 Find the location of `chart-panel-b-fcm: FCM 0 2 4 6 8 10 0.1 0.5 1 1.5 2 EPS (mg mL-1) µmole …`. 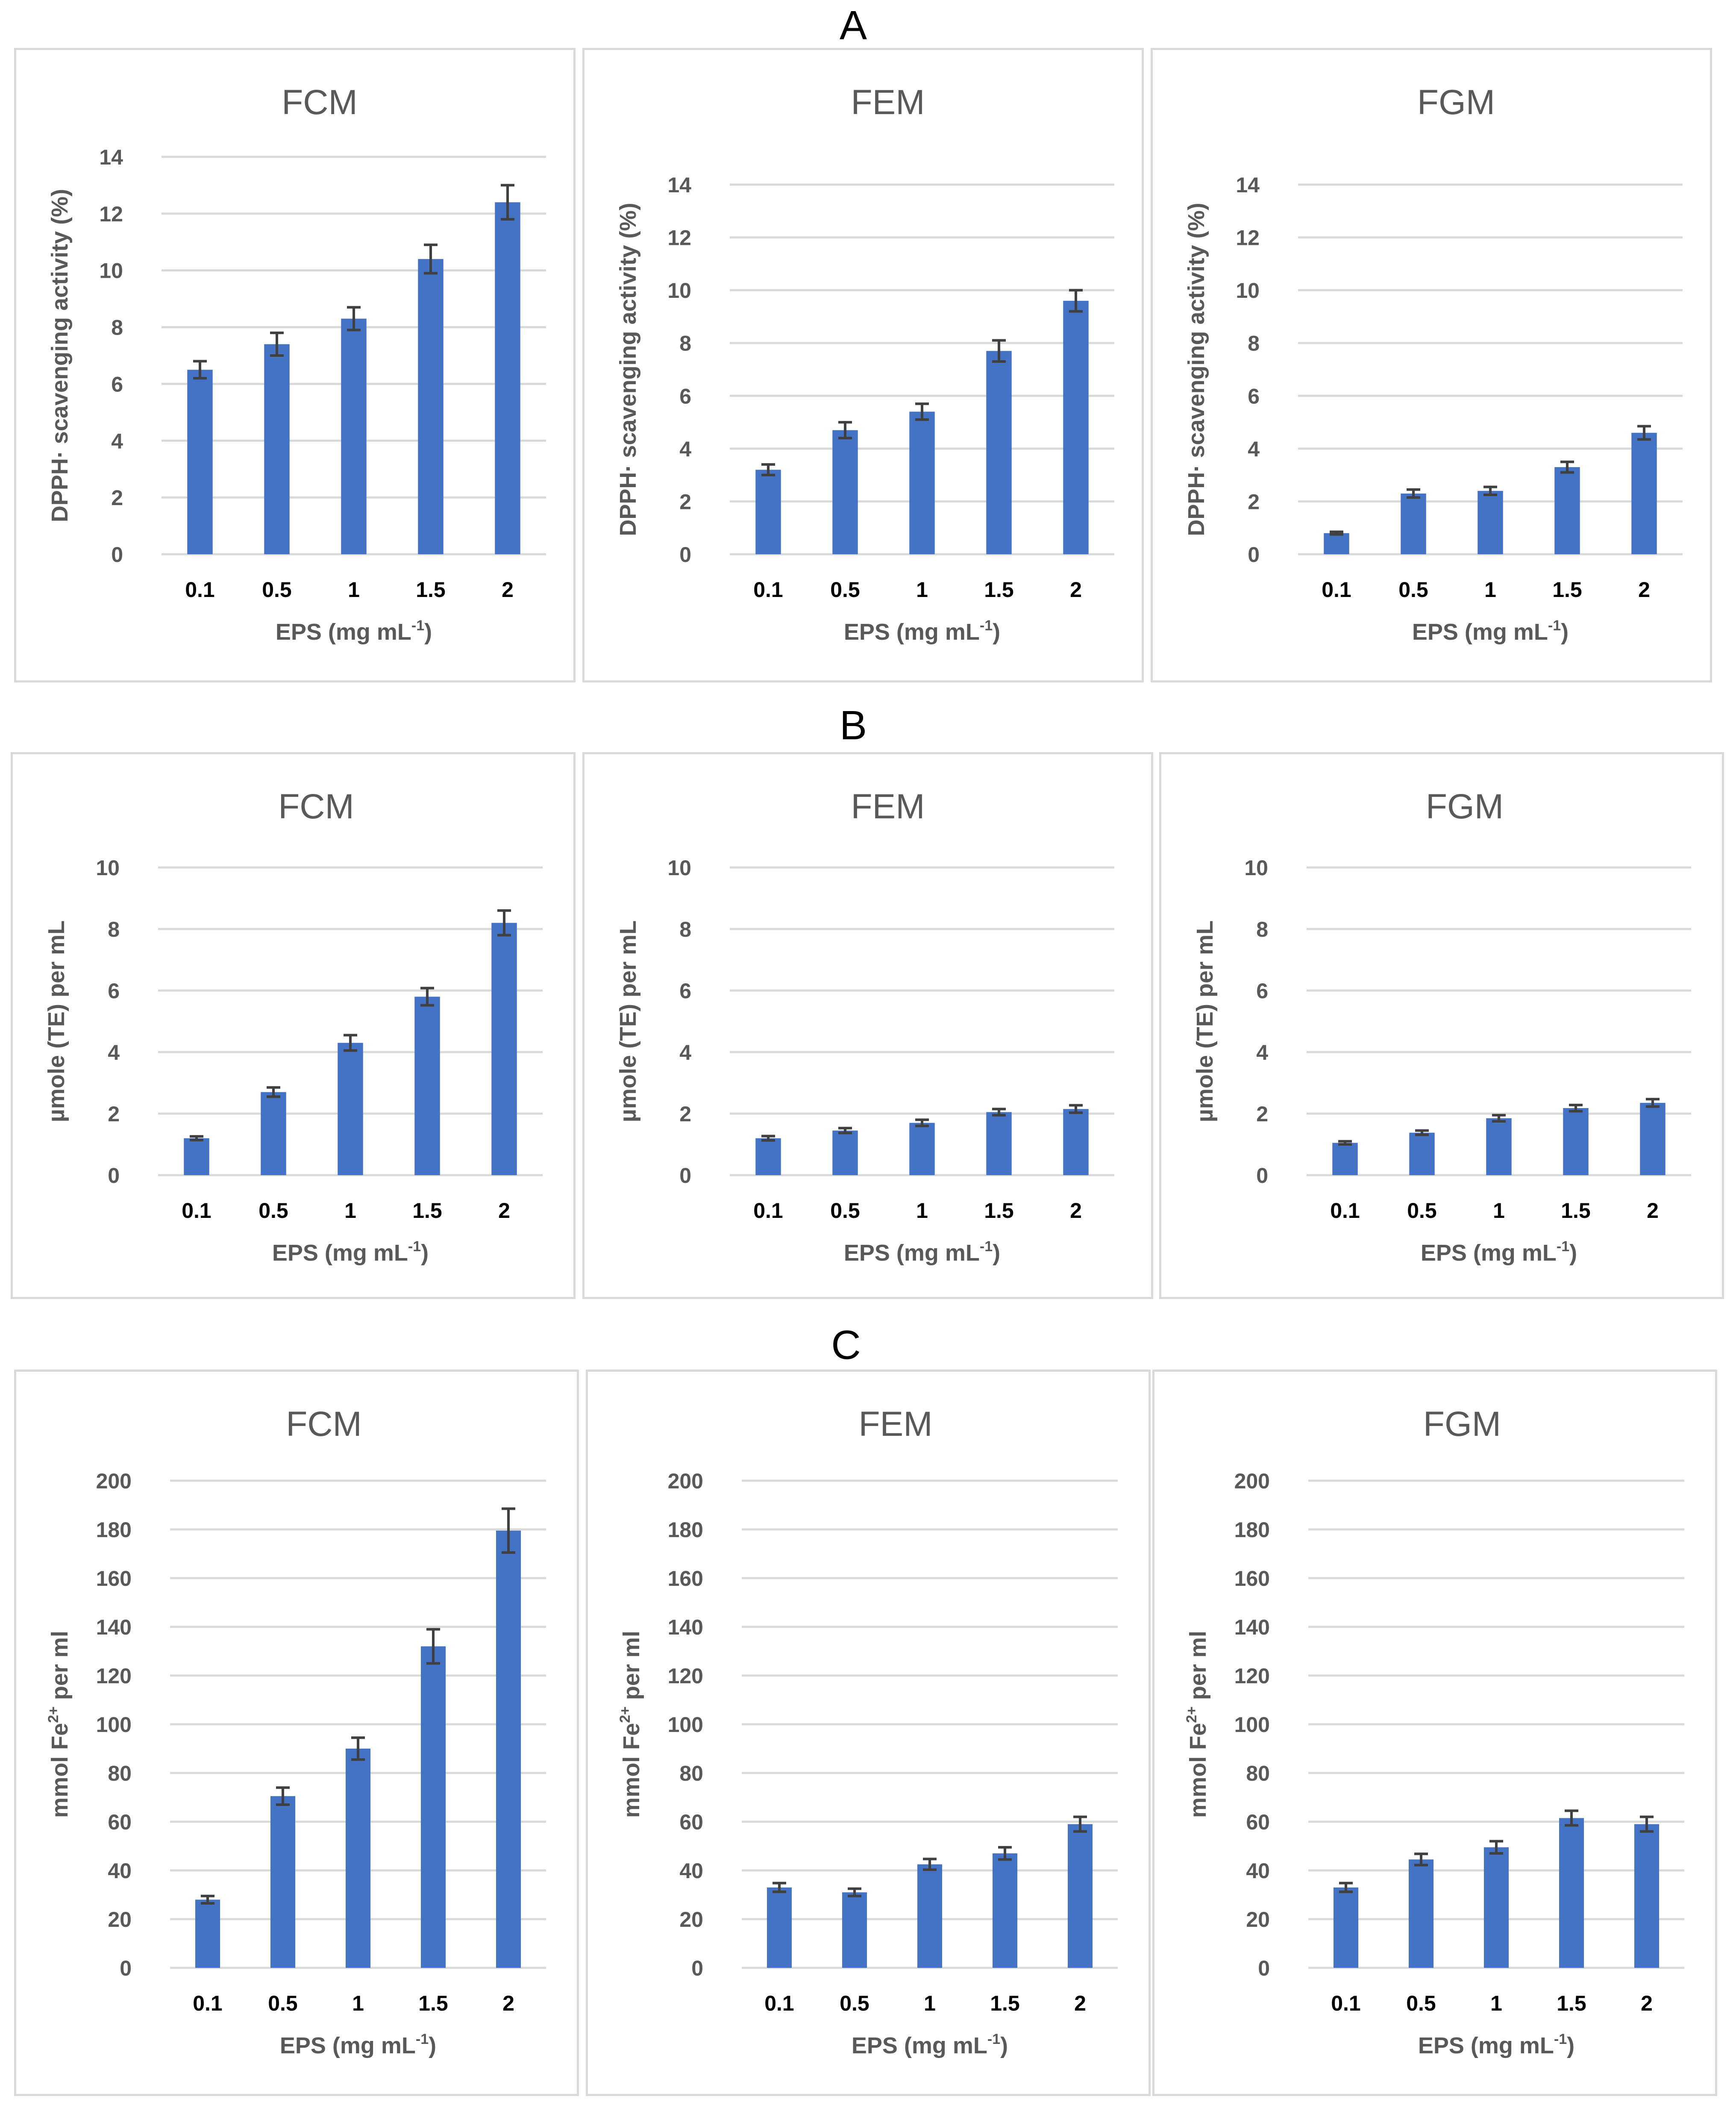

chart-panel-b-fcm: FCM 0 2 4 6 8 10 0.1 0.5 1 1.5 2 EPS (mg mL-1) µmole … is located at coordinates (294, 1025).